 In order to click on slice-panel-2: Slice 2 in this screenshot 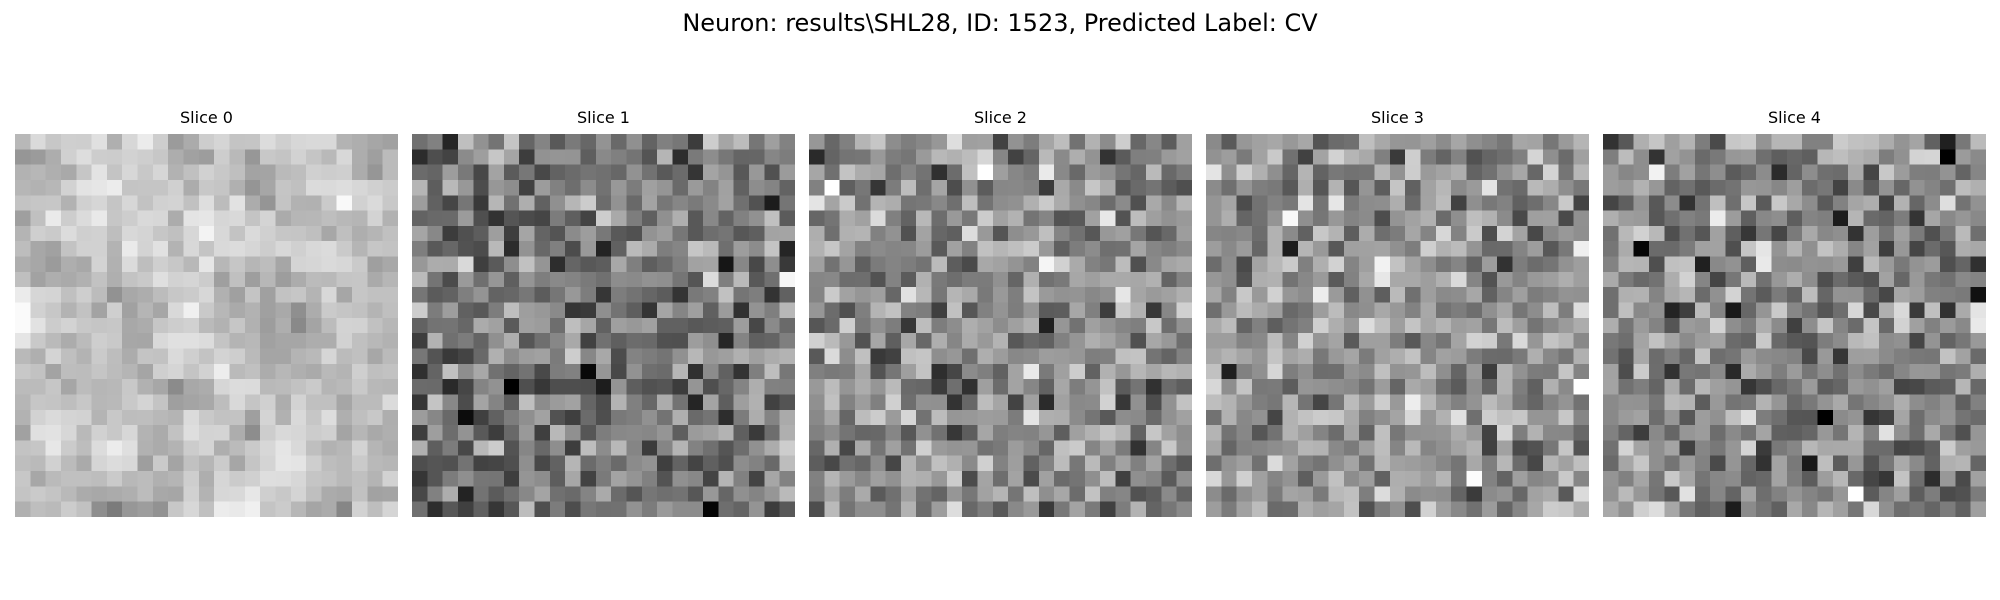, I will do `click(1000, 312)`.